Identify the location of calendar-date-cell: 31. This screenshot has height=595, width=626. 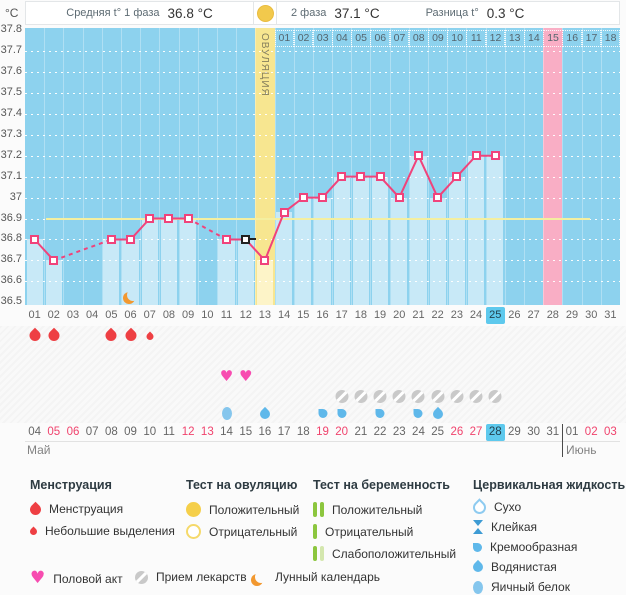
(553, 432).